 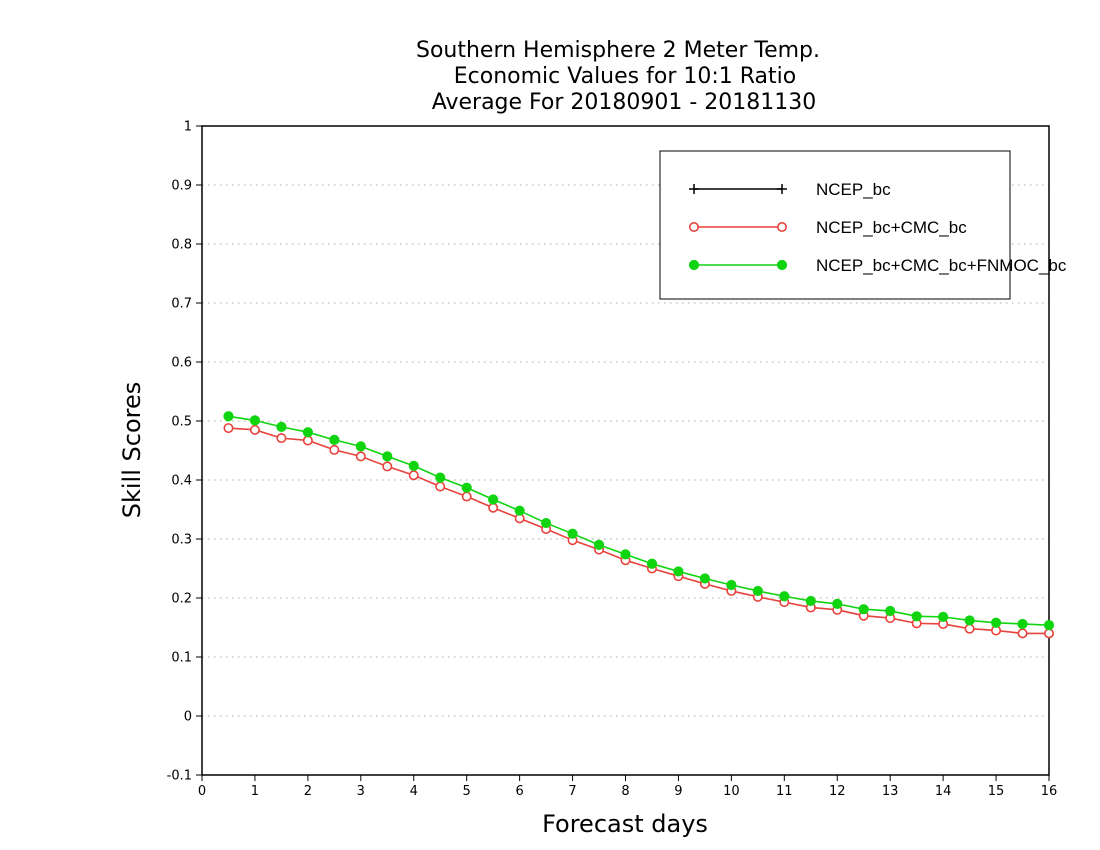 I want to click on x-tick-label: 3, so click(x=361, y=791).